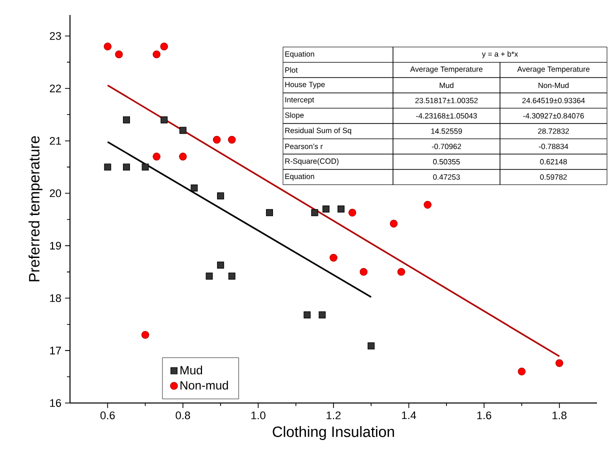 The height and width of the screenshot is (465, 613). What do you see at coordinates (333, 416) in the screenshot?
I see `x-tick-label: 1.2` at bounding box center [333, 416].